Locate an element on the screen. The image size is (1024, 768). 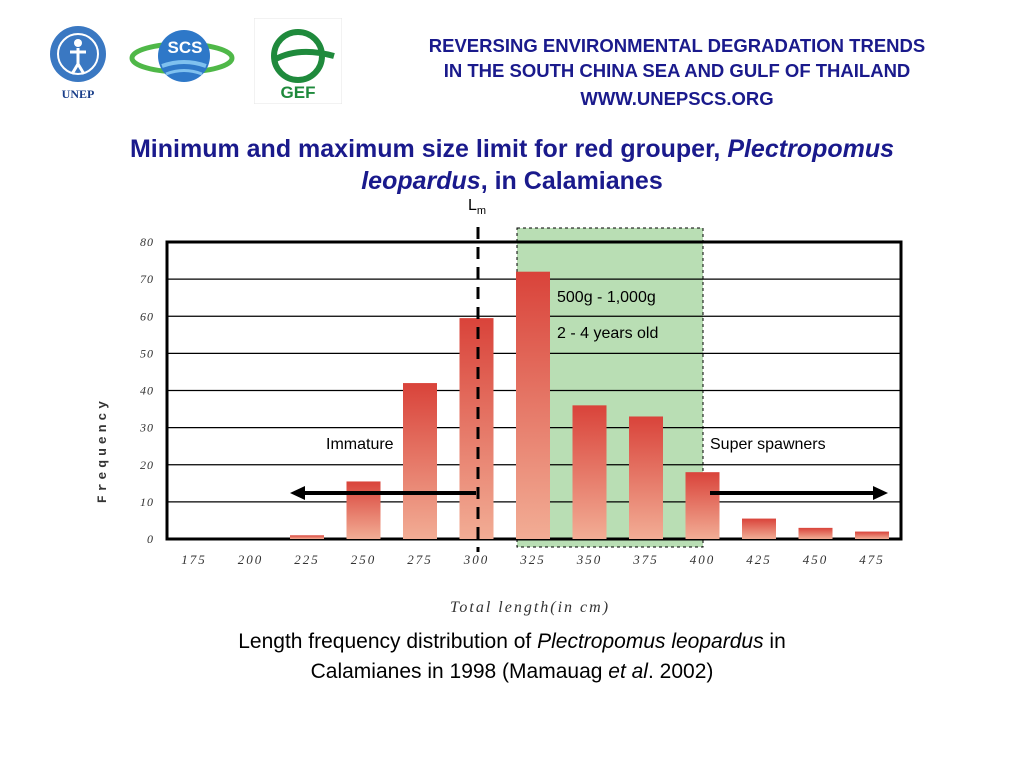
caption-text-2: in is located at coordinates (774, 641).